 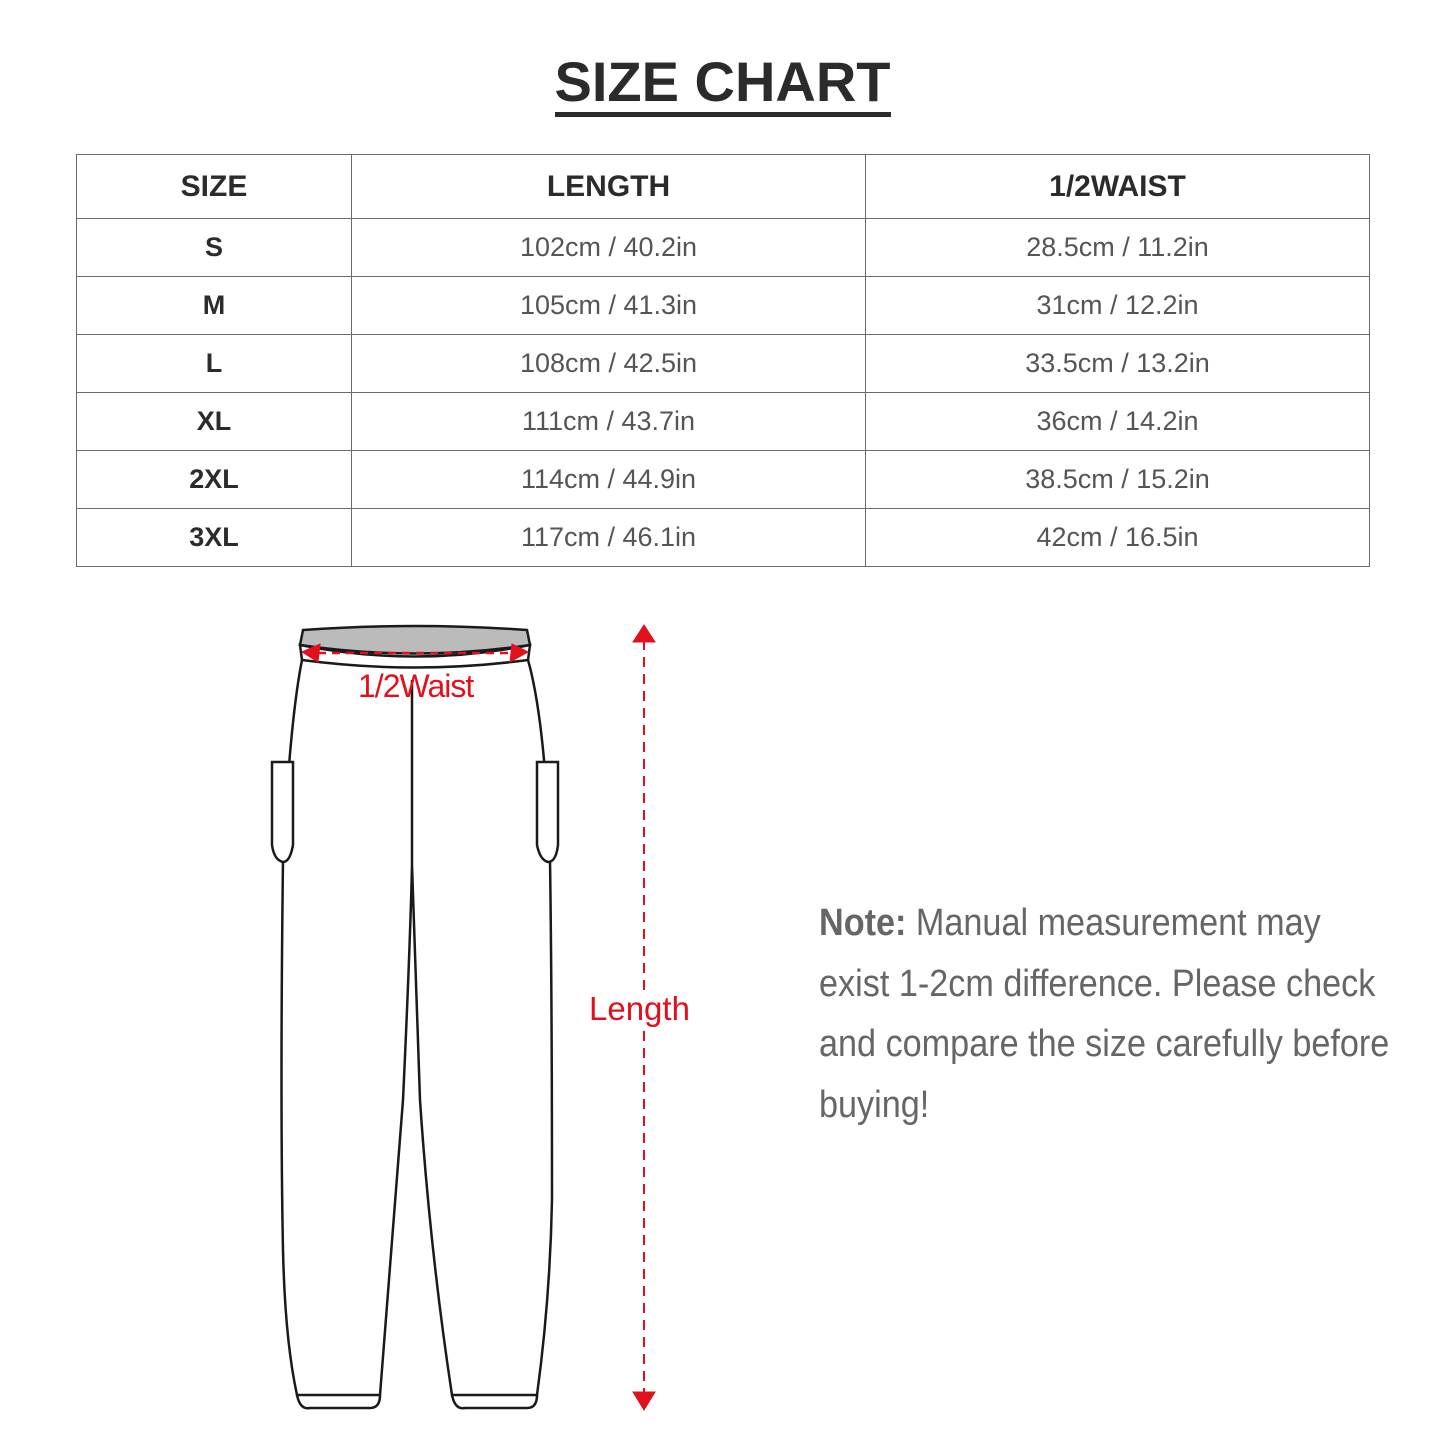 What do you see at coordinates (214, 537) in the screenshot?
I see `size-cell: 3XL` at bounding box center [214, 537].